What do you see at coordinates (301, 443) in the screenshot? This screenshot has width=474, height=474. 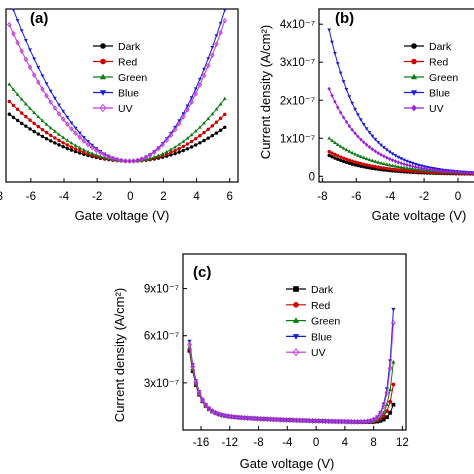 I see `x-ticks-c: -16 -12 -8 -4 0 4 8 12` at bounding box center [301, 443].